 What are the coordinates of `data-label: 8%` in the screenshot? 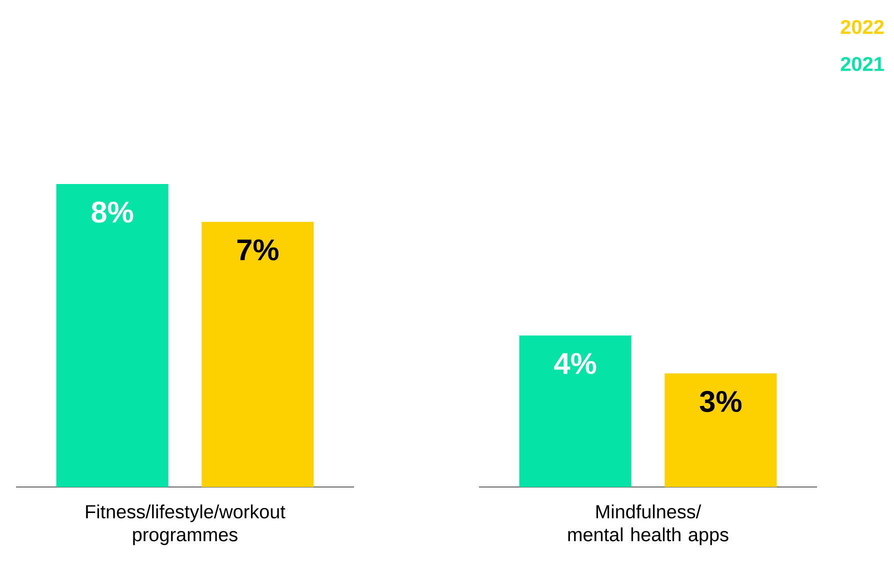 It's located at (113, 212).